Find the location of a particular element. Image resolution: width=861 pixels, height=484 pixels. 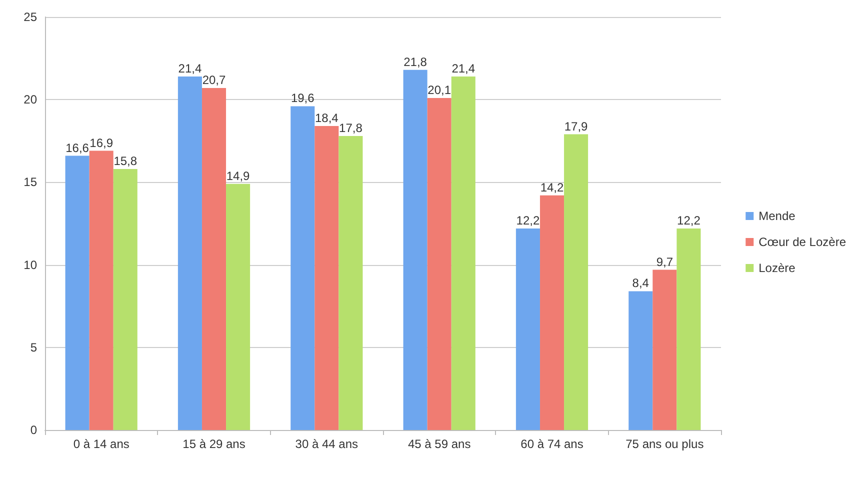

x-tick-label: 30 à 44 ans is located at coordinates (326, 444).